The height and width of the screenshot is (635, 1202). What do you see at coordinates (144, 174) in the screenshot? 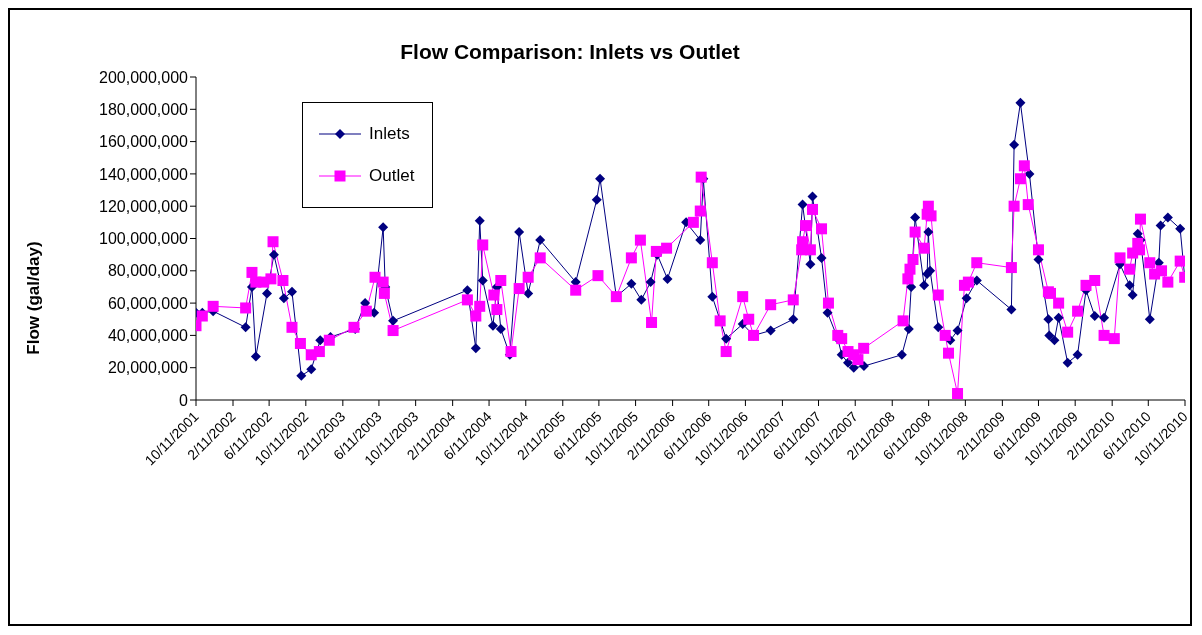
I see `y-tick-label: 140,000,000` at bounding box center [144, 174].